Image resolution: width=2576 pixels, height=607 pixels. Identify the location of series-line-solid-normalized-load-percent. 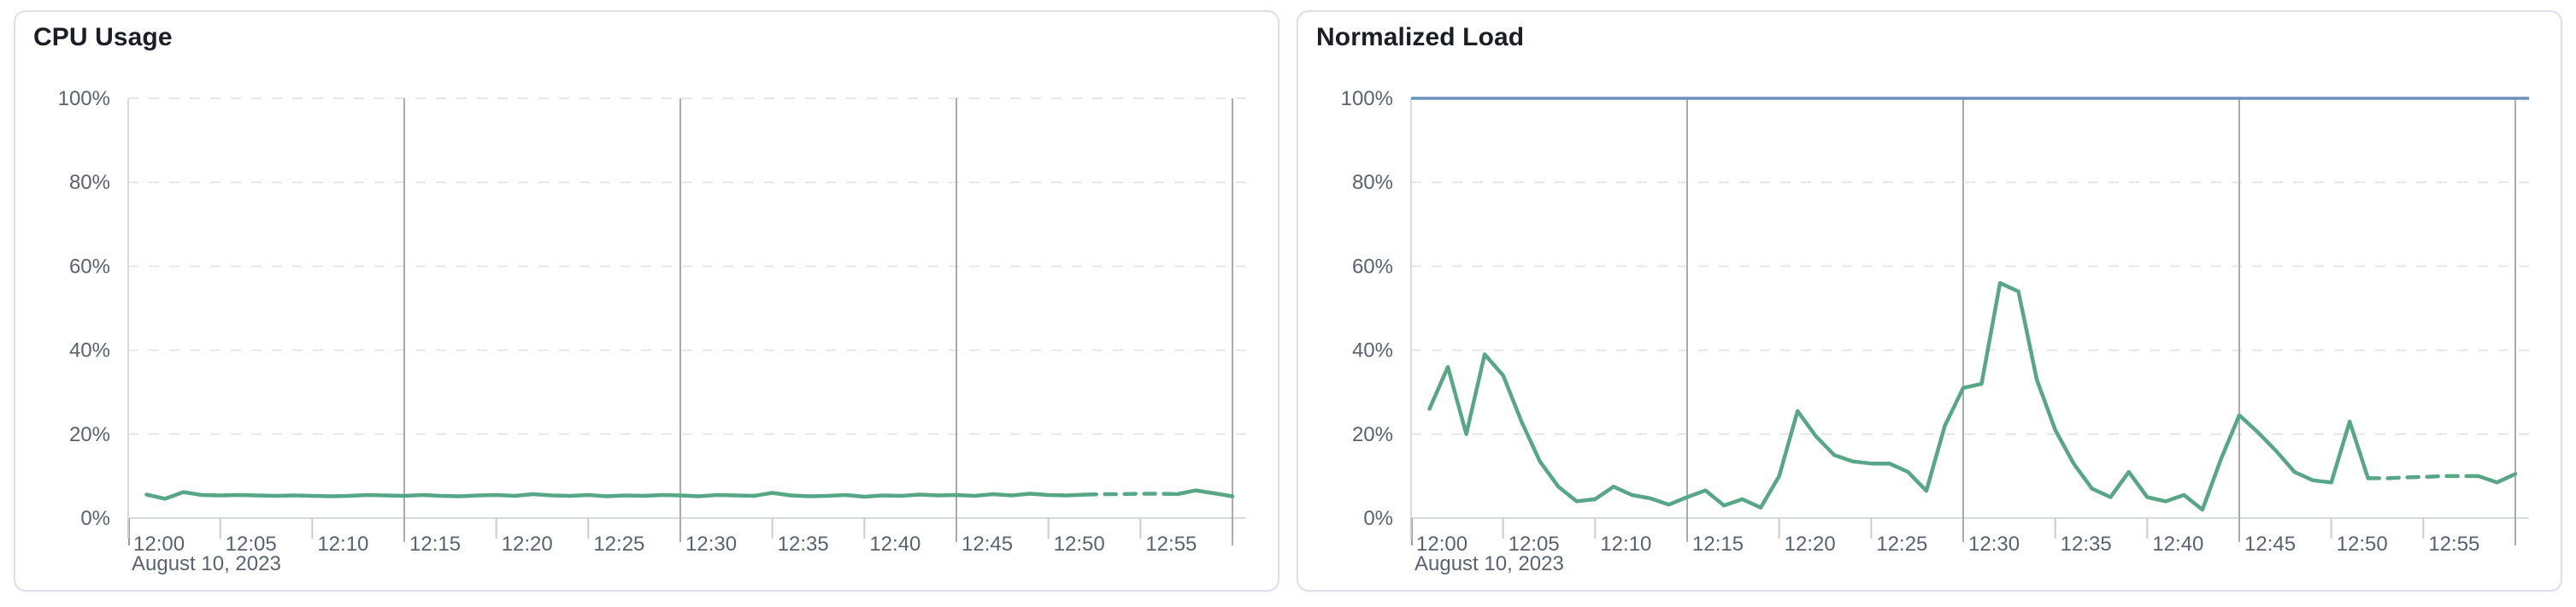
(1898, 396).